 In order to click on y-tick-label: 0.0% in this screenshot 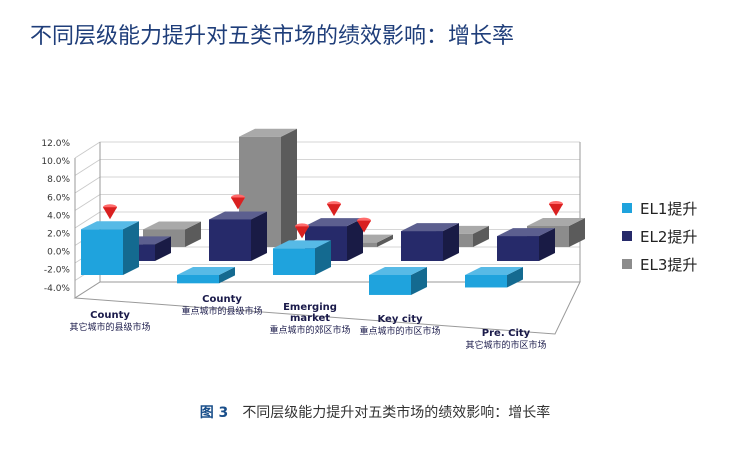, I will do `click(58, 253)`.